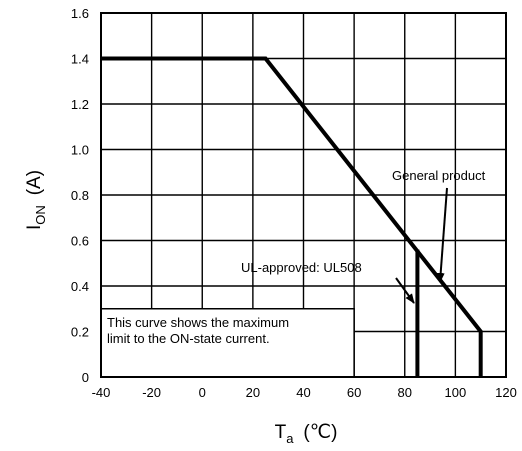  Describe the element at coordinates (80, 332) in the screenshot. I see `y-tick-label: 0.2` at that location.